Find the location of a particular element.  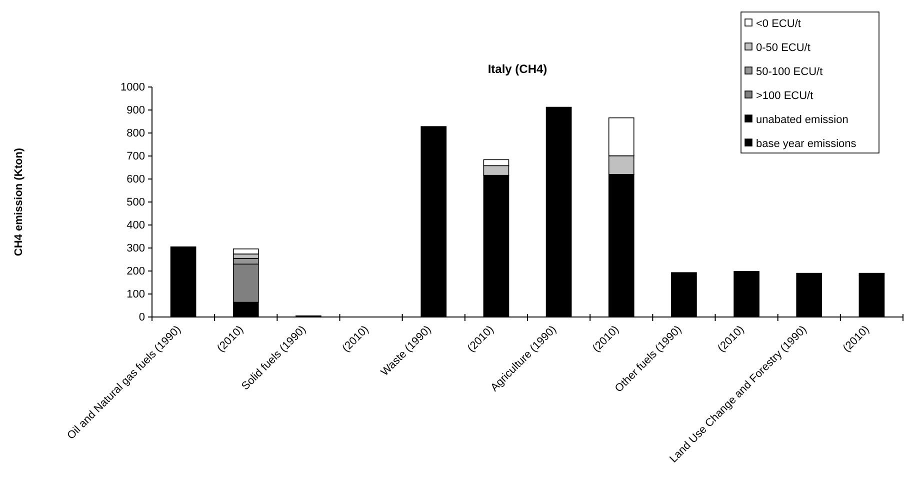

y-tick-label: 0 is located at coordinates (141, 318).